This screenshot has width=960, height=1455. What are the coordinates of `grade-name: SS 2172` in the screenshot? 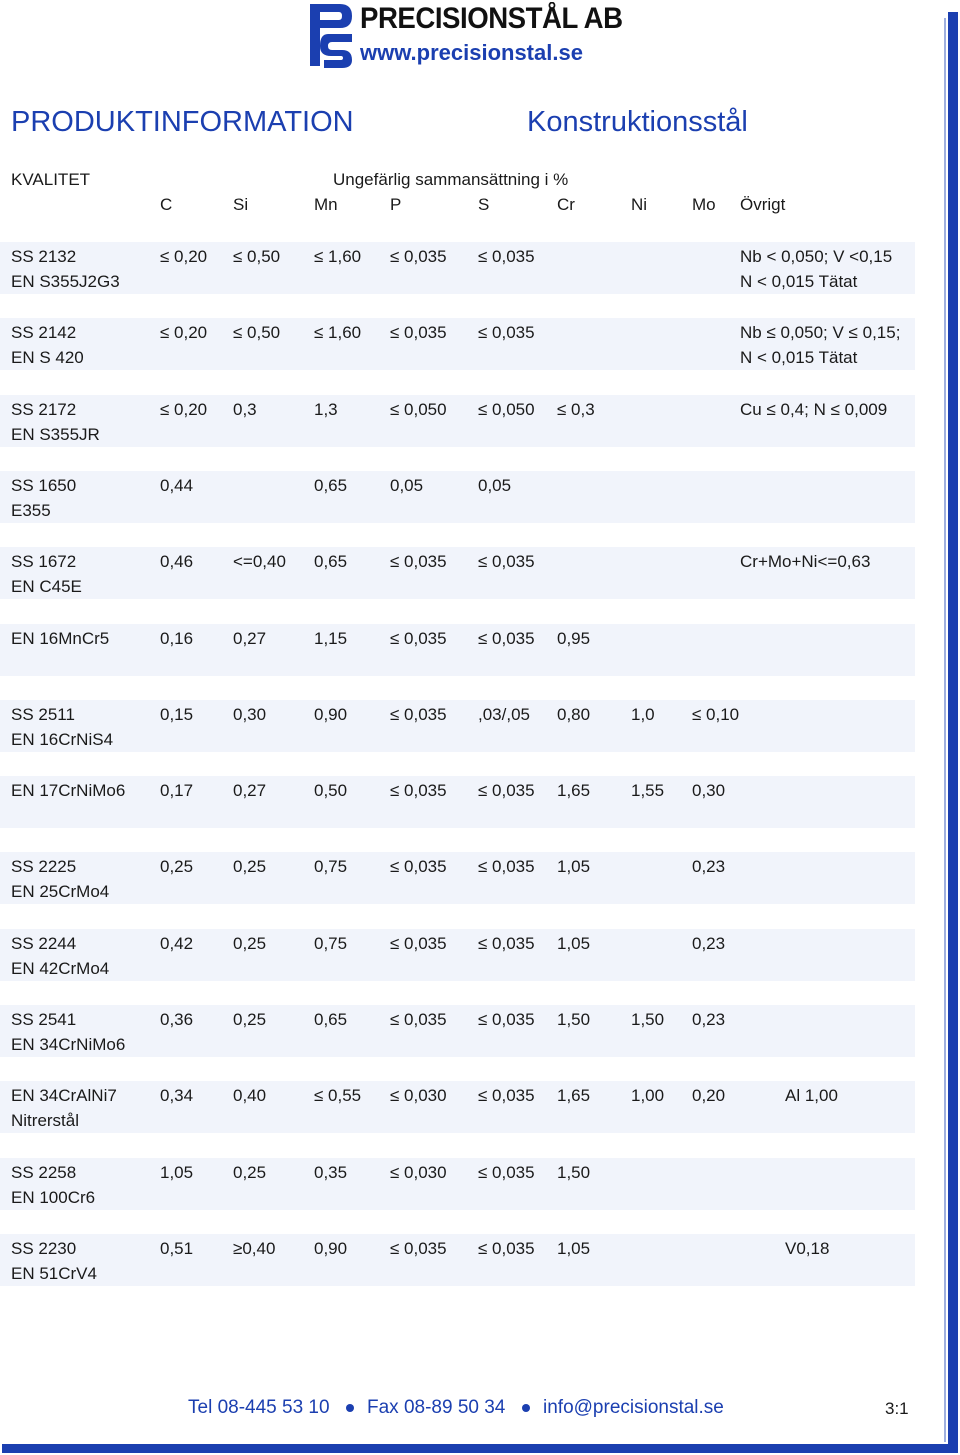 It's located at (44, 409).